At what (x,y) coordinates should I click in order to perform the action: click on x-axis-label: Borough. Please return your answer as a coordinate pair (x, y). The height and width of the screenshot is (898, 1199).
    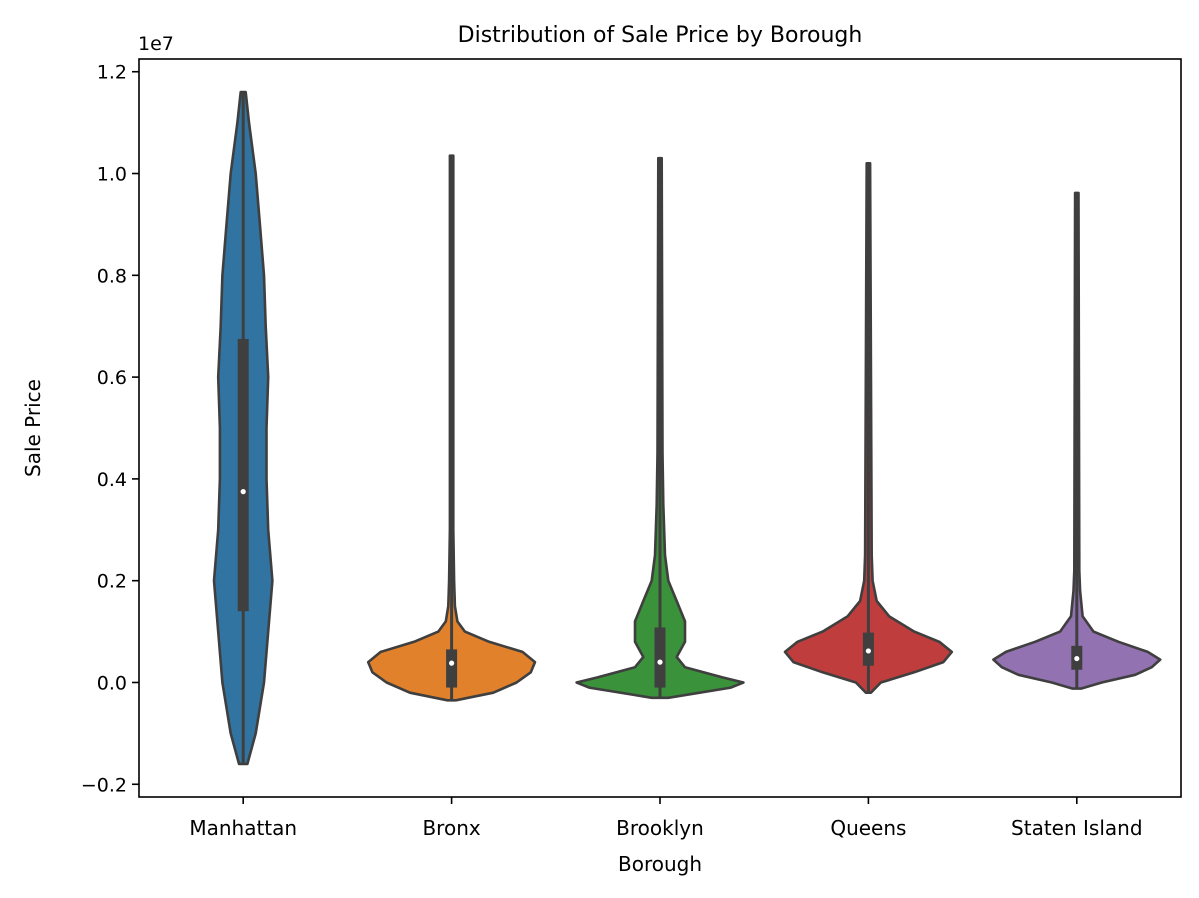
    Looking at the image, I should click on (660, 864).